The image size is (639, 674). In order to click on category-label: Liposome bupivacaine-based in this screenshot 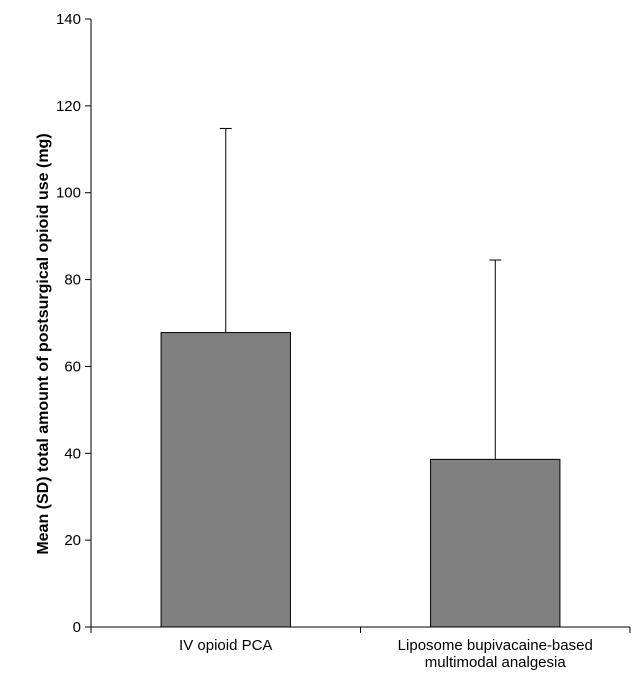, I will do `click(495, 645)`.